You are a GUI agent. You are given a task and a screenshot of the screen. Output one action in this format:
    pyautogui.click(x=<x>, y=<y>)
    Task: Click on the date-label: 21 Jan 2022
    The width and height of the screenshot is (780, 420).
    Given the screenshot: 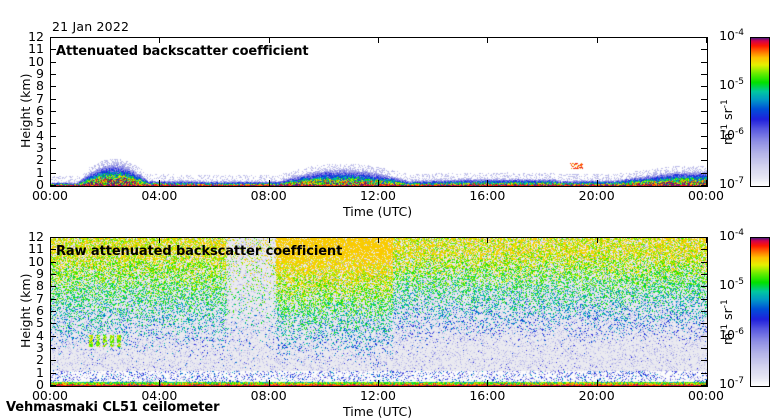 What is the action you would take?
    pyautogui.click(x=91, y=26)
    